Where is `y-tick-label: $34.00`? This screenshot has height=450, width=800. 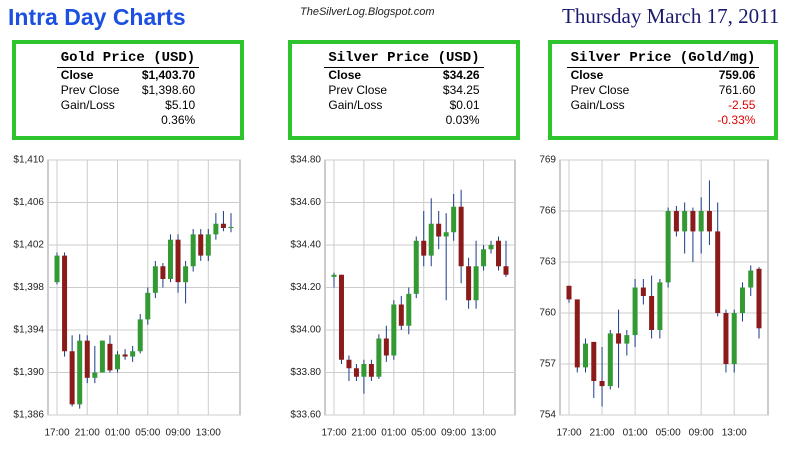
y-tick-label: $34.00 is located at coordinates (305, 330).